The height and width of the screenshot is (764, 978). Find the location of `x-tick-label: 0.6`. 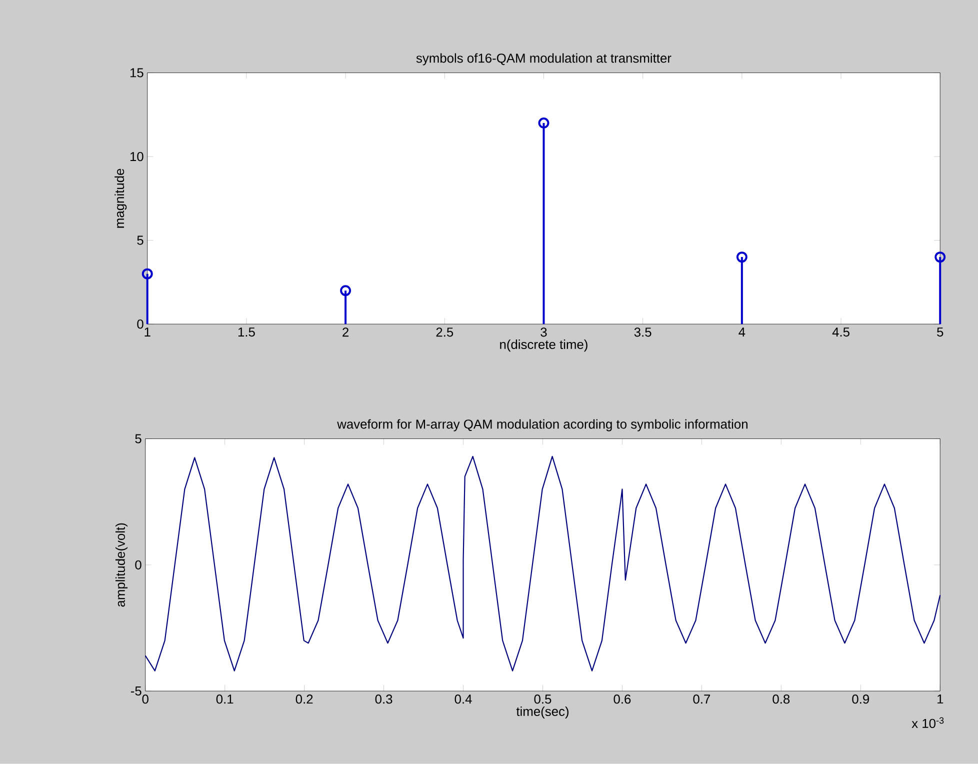

x-tick-label: 0.6 is located at coordinates (622, 699).